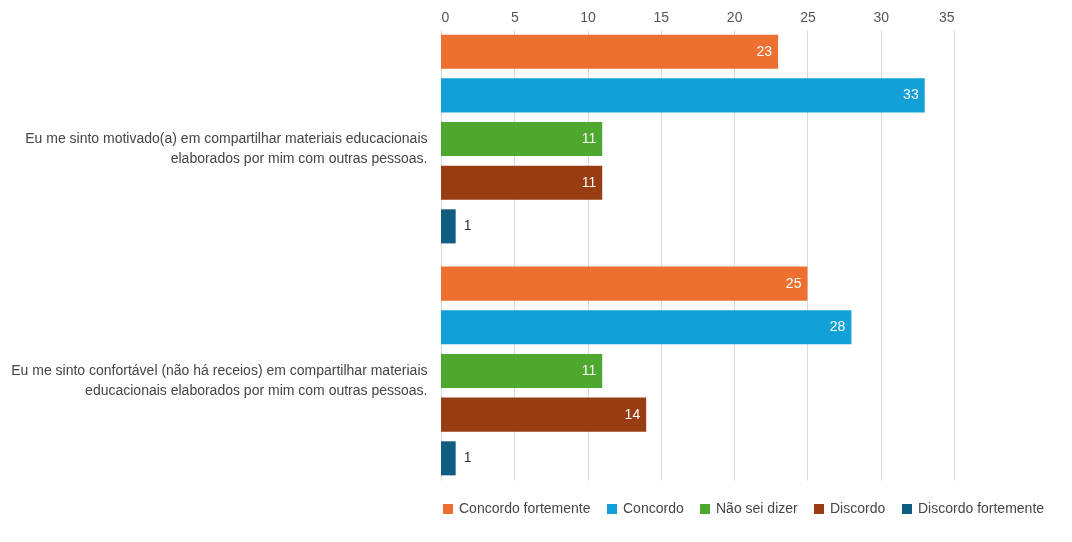  What do you see at coordinates (837, 326) in the screenshot?
I see `data-label: 28` at bounding box center [837, 326].